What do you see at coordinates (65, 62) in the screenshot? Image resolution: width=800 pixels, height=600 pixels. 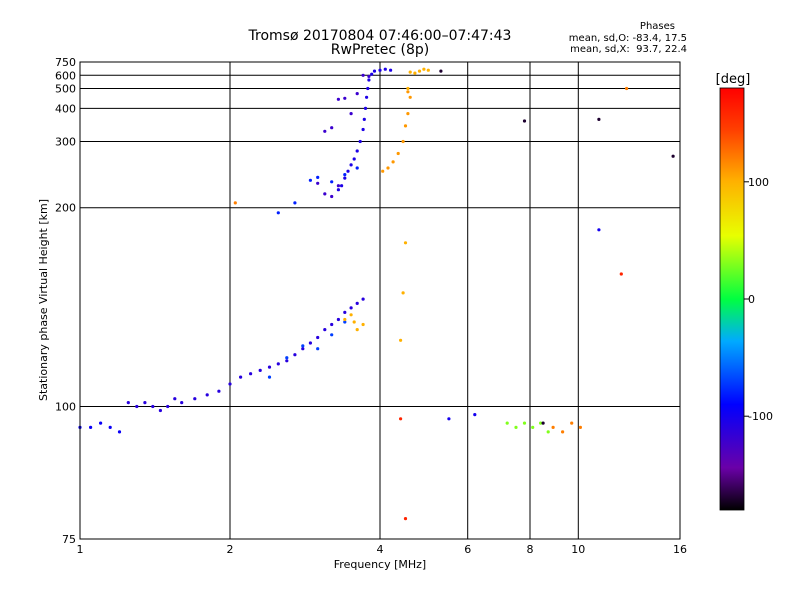 I see `y-tick-label: 750` at bounding box center [65, 62].